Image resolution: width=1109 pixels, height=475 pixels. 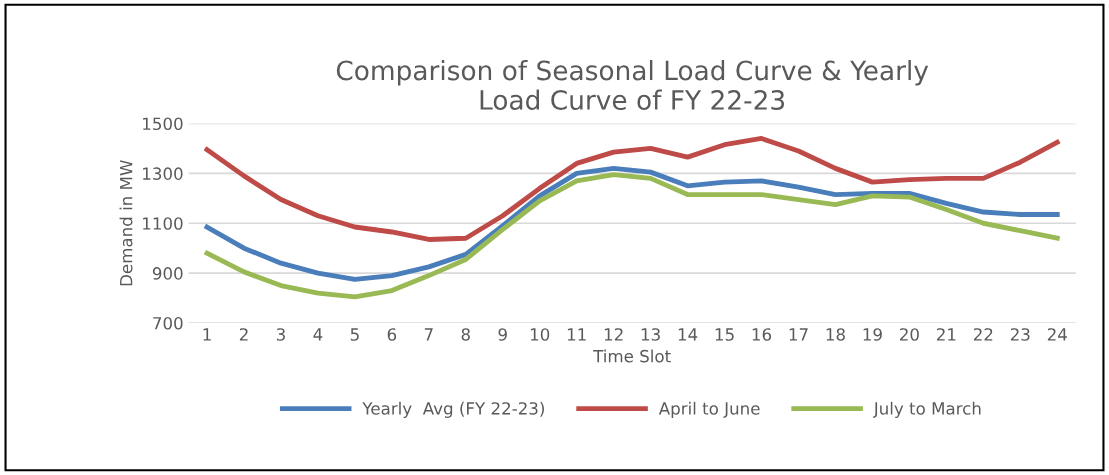 What do you see at coordinates (909, 334) in the screenshot?
I see `x-tick-label: 20` at bounding box center [909, 334].